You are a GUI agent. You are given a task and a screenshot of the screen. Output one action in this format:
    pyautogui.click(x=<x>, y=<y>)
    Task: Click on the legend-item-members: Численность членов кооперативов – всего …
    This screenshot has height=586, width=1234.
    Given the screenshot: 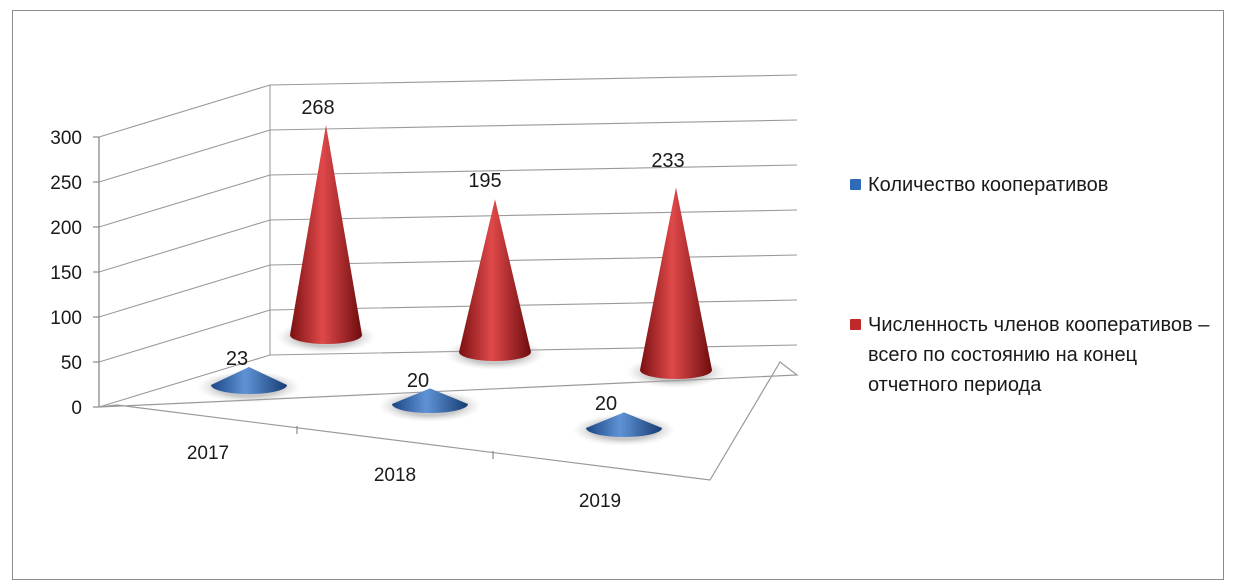 What is the action you would take?
    pyautogui.click(x=1035, y=355)
    